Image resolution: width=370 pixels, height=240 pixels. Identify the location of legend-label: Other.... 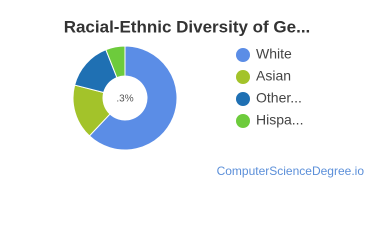
(279, 98).